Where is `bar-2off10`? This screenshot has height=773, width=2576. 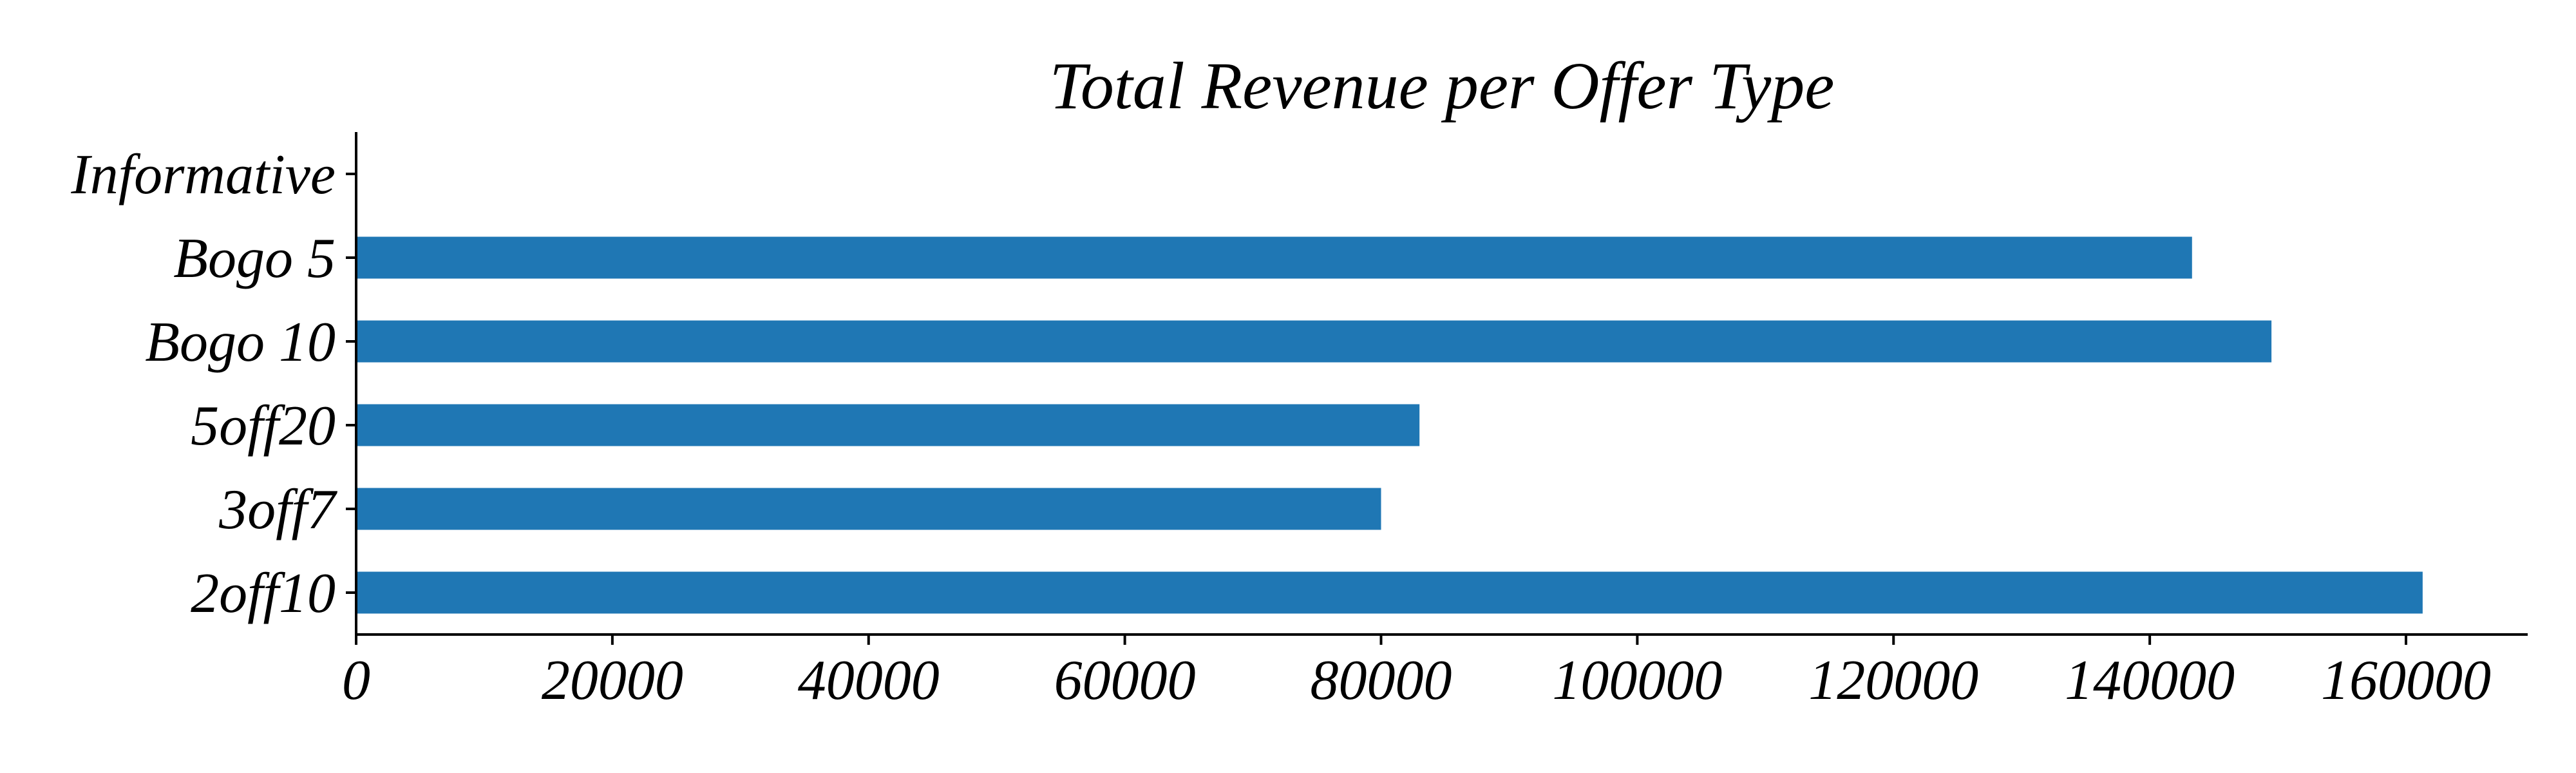 bar-2off10 is located at coordinates (1389, 592).